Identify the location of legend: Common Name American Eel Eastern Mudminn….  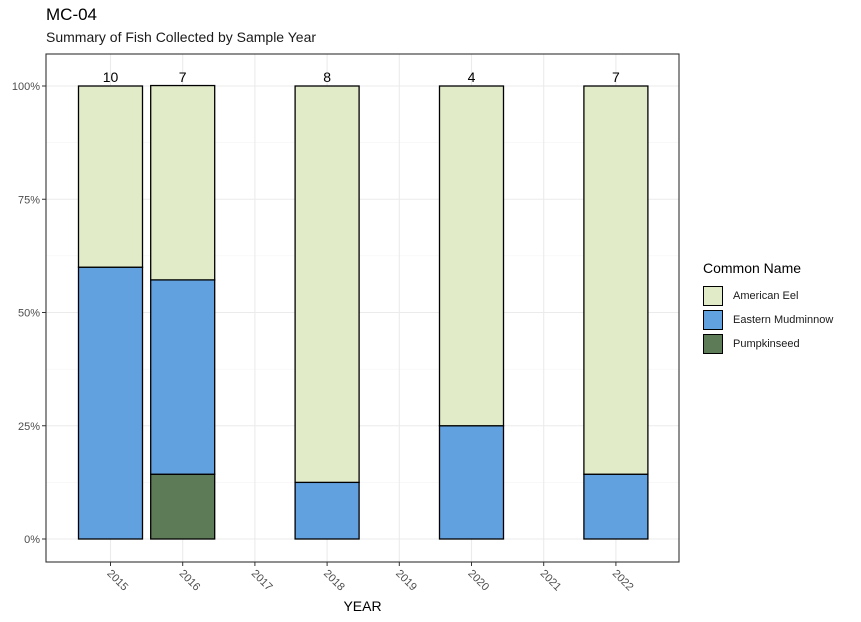
(768, 308).